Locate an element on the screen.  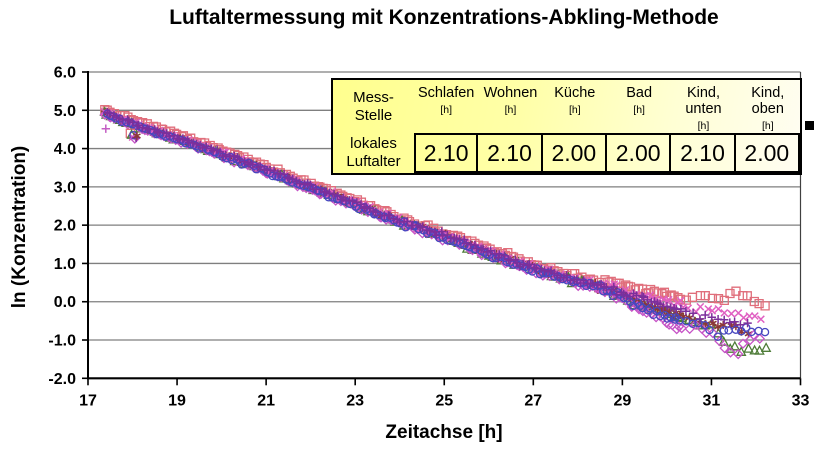
svg-text: 25 is located at coordinates (444, 400).